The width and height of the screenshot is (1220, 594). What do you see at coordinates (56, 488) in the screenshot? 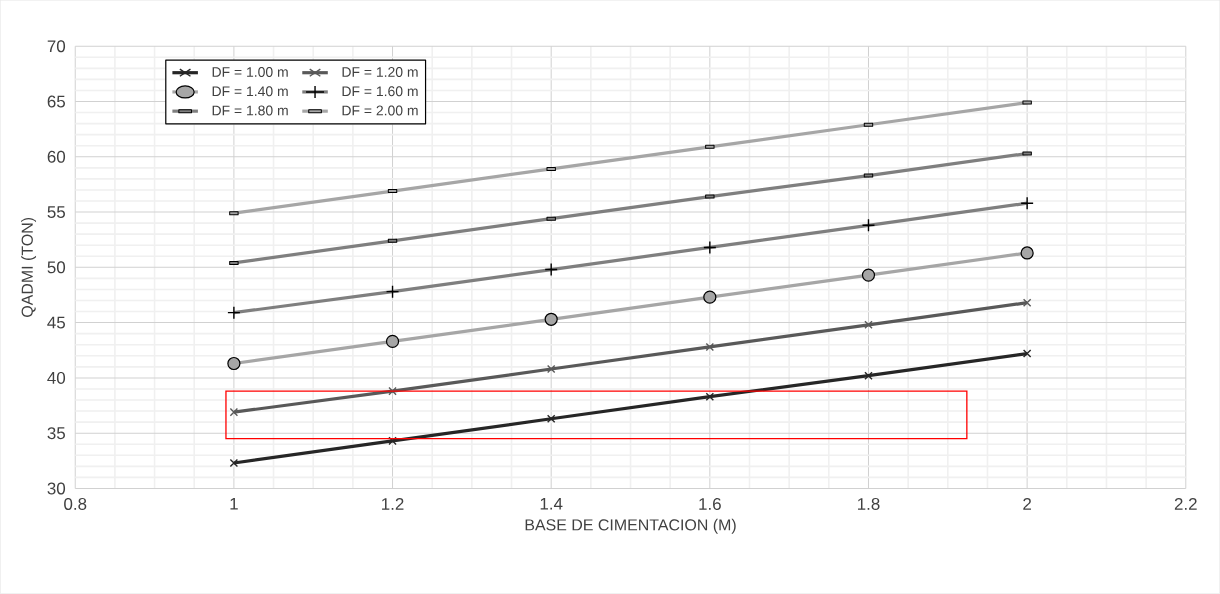
I see `y-tick-label: 30` at bounding box center [56, 488].